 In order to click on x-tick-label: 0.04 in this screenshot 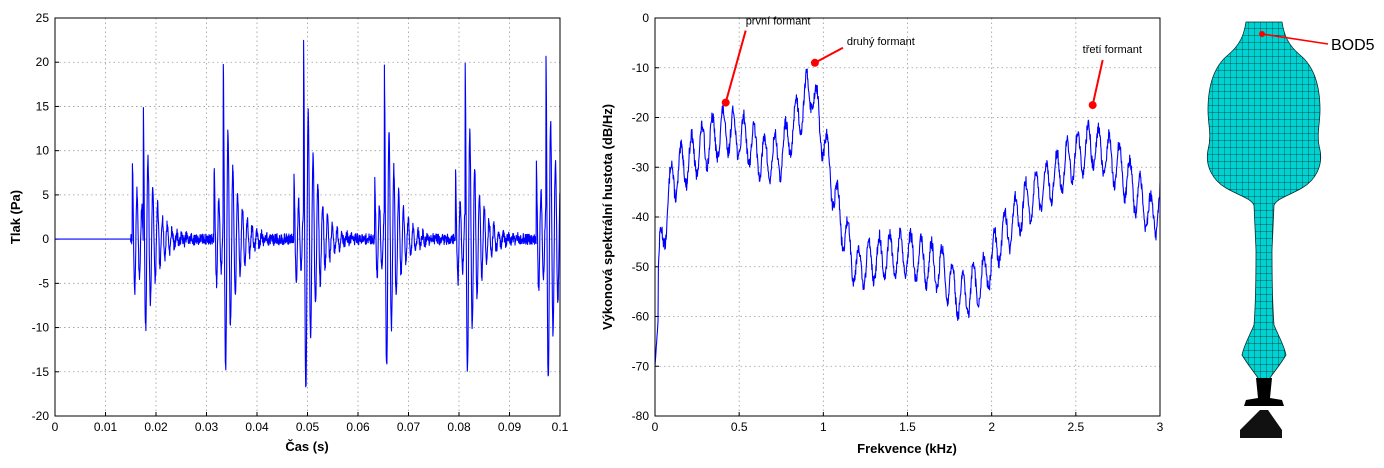, I will do `click(257, 427)`.